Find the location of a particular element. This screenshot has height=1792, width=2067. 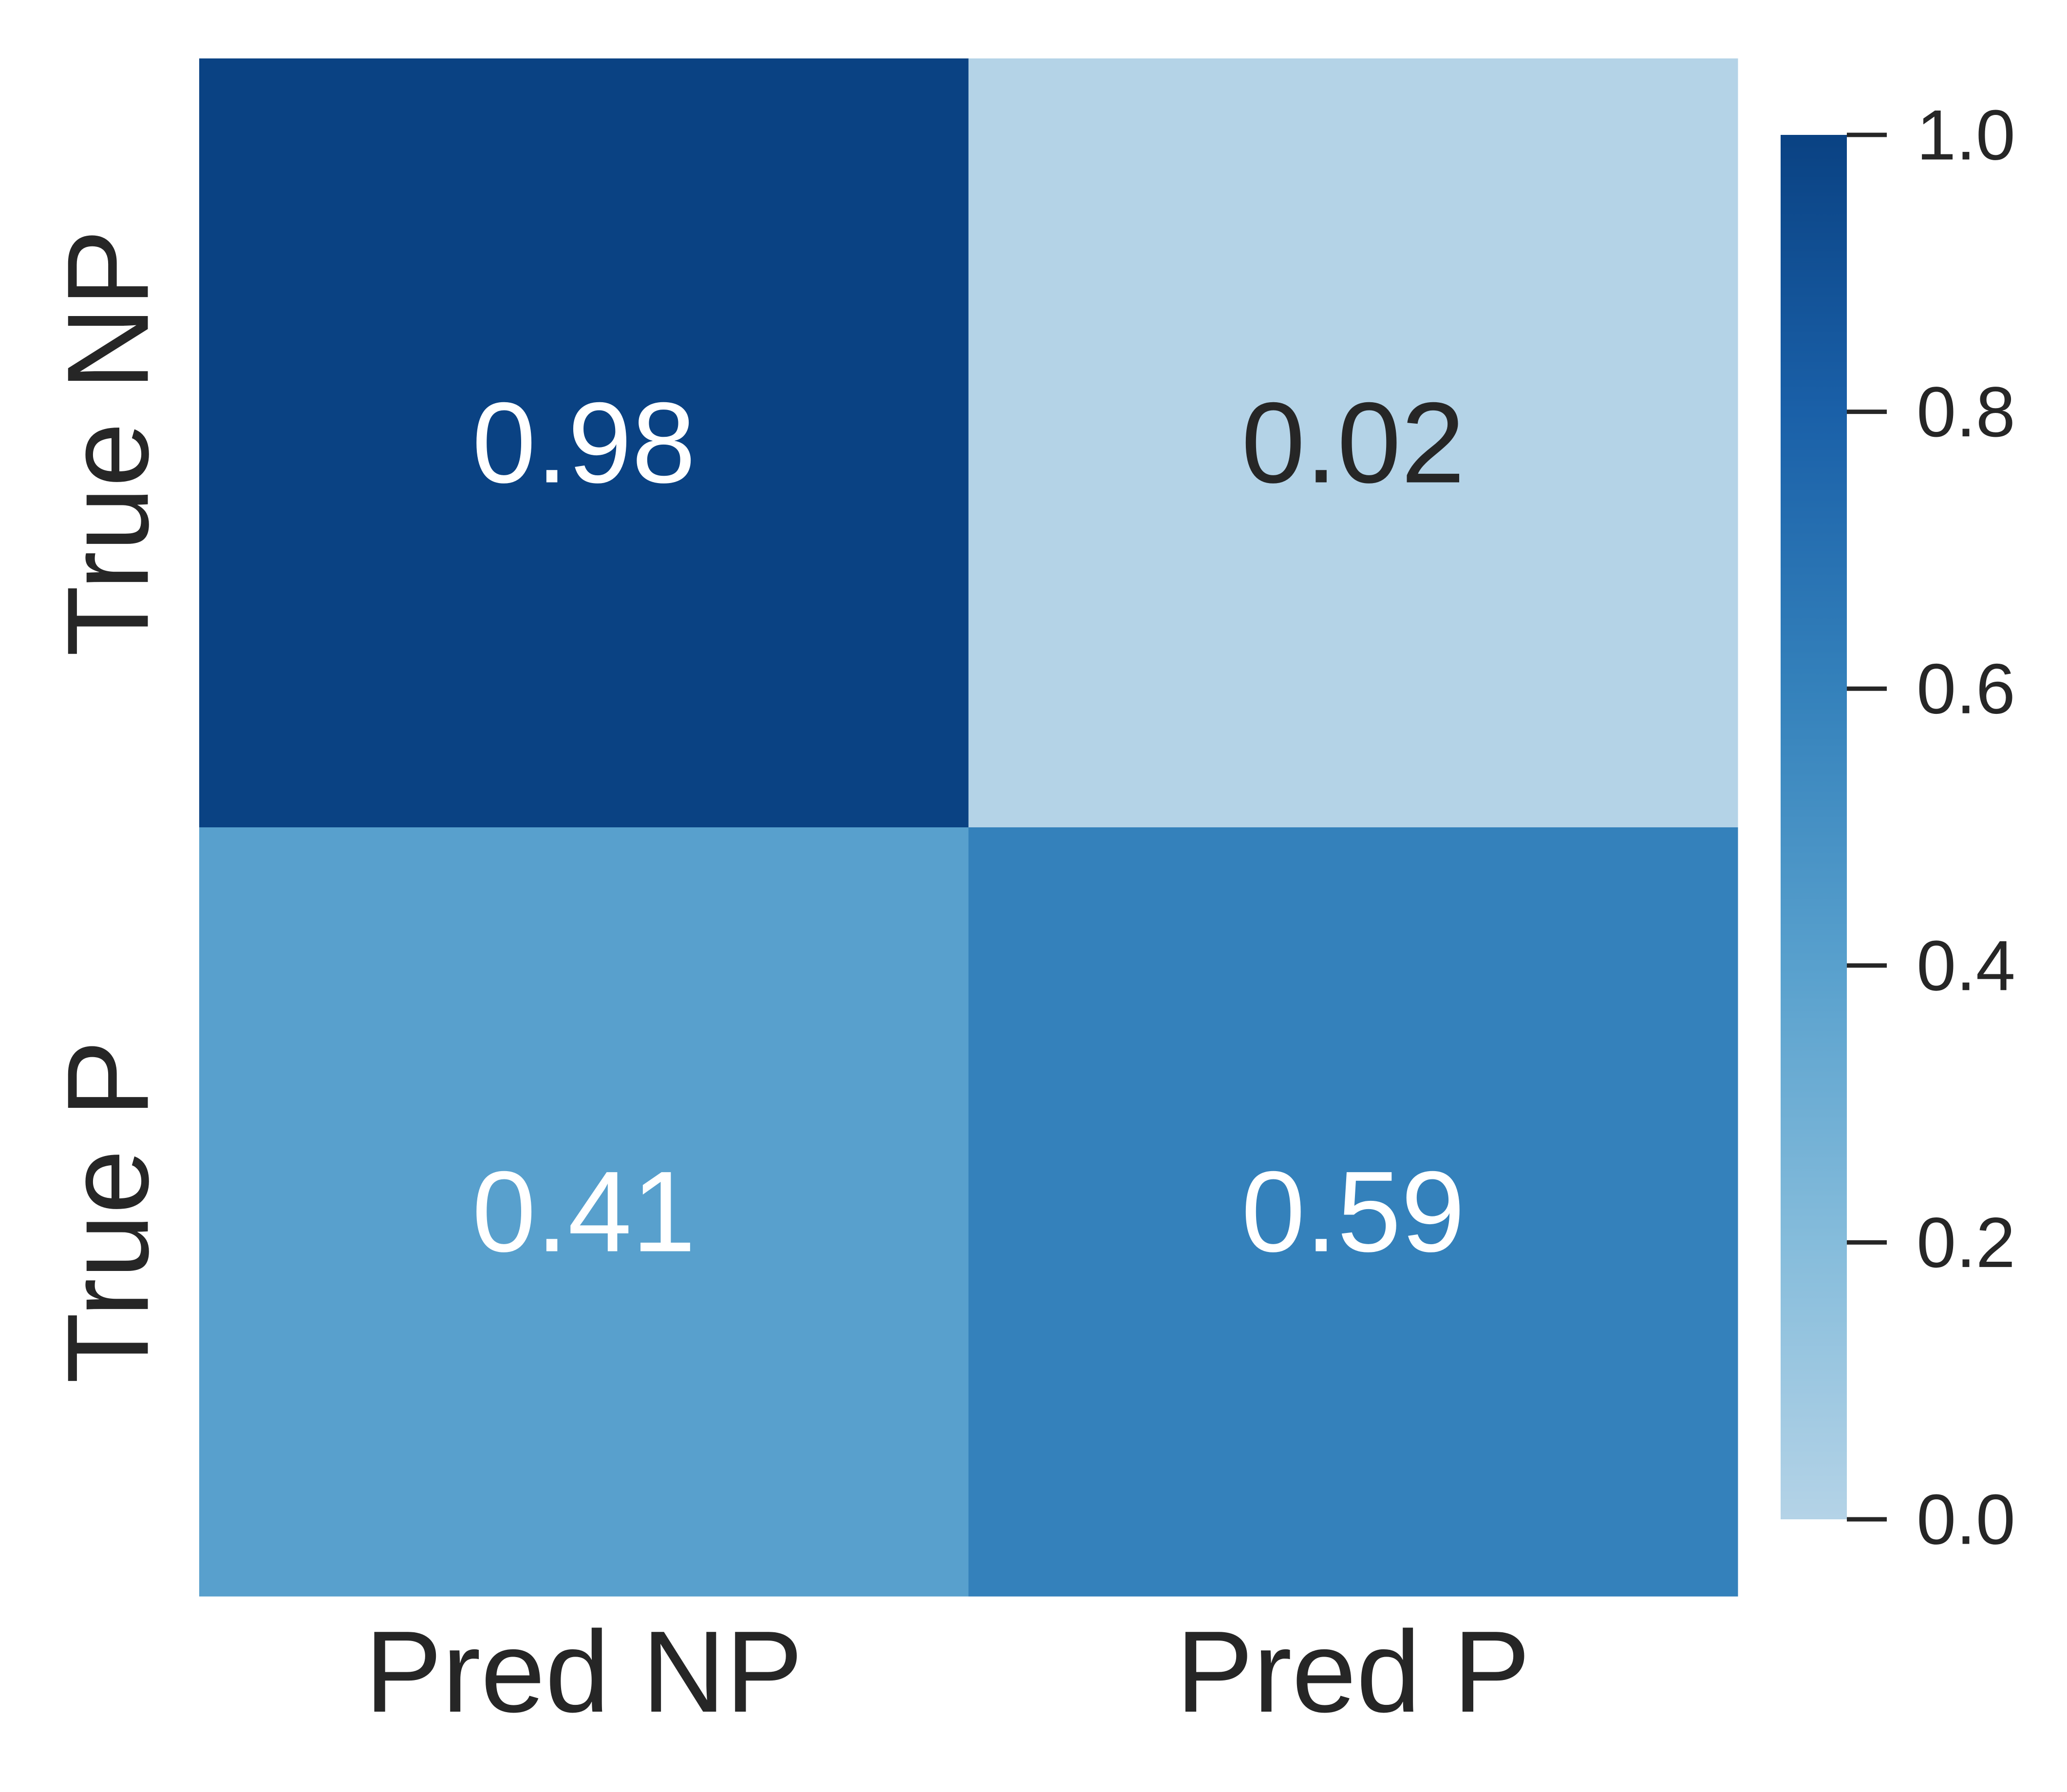

colorbar: 0.0 0.2 0.4 0.6 0.8 1.0 is located at coordinates (1898, 827).